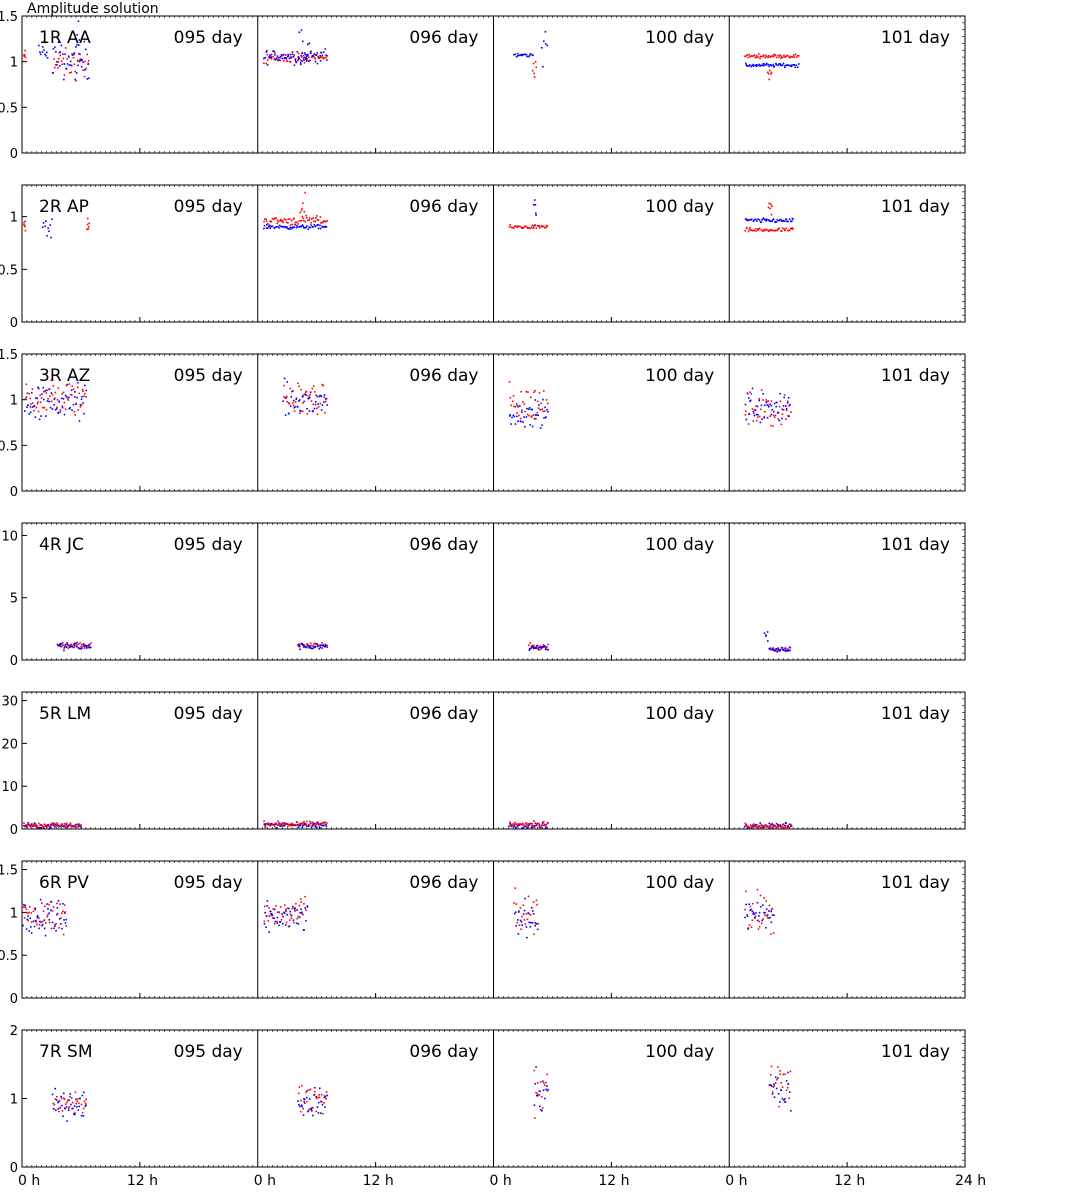  I want to click on data-cluster, so click(295, 57).